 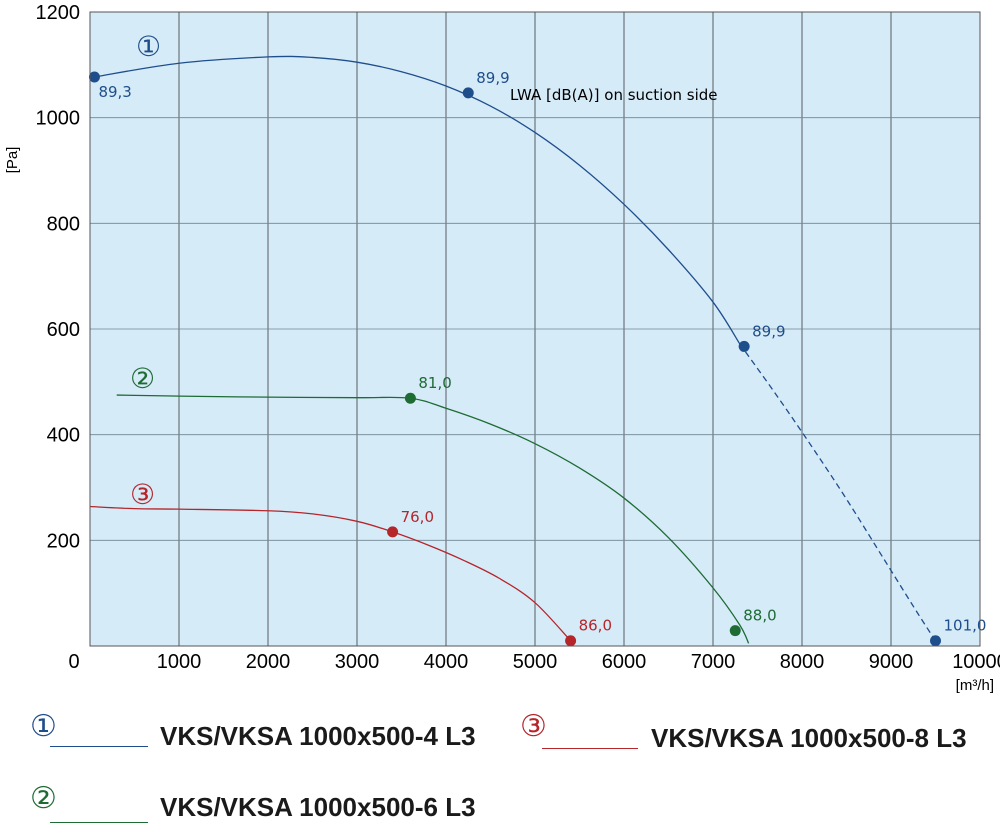 I want to click on data-label: 101,0, so click(x=965, y=626).